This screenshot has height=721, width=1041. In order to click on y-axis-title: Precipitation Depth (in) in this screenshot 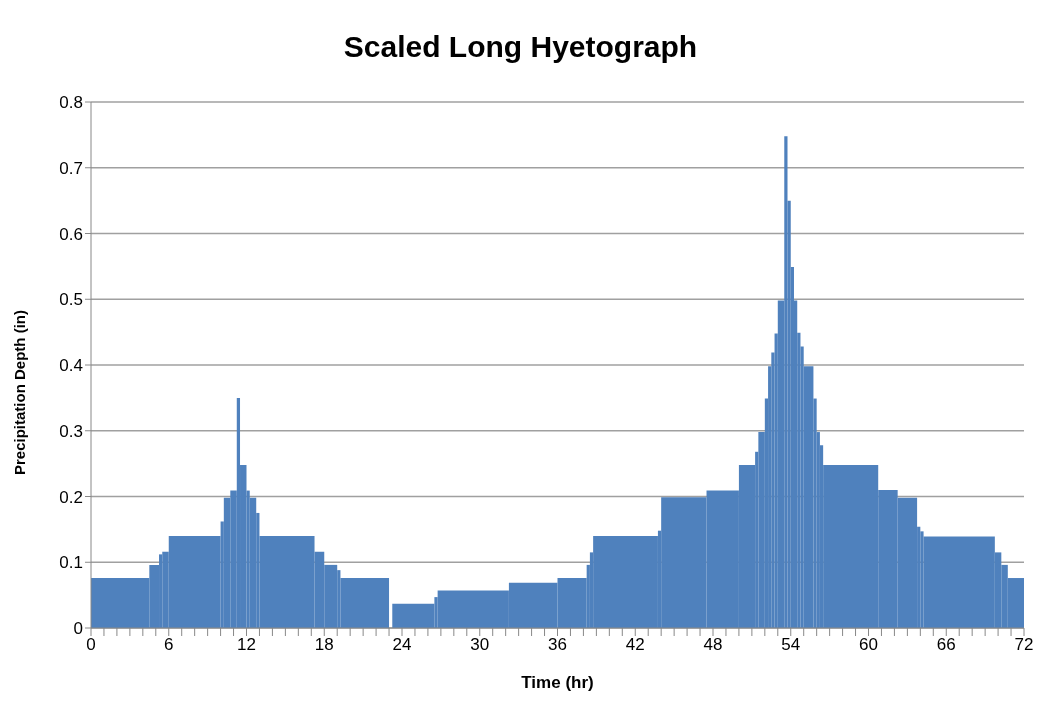, I will do `click(20, 392)`.